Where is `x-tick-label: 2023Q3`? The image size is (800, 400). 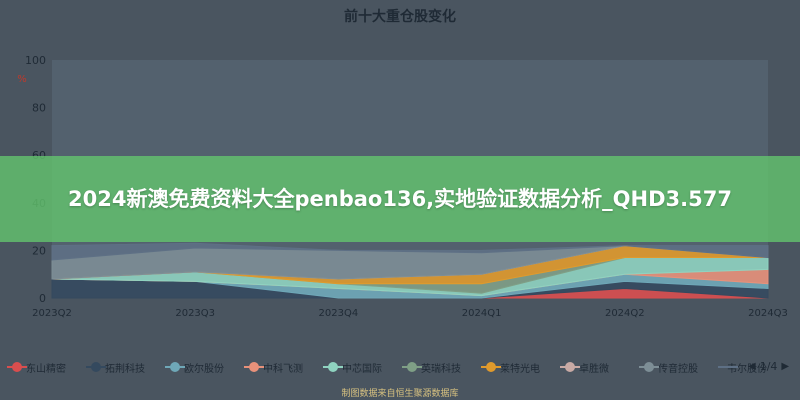 x-tick-label: 2023Q3 is located at coordinates (195, 313).